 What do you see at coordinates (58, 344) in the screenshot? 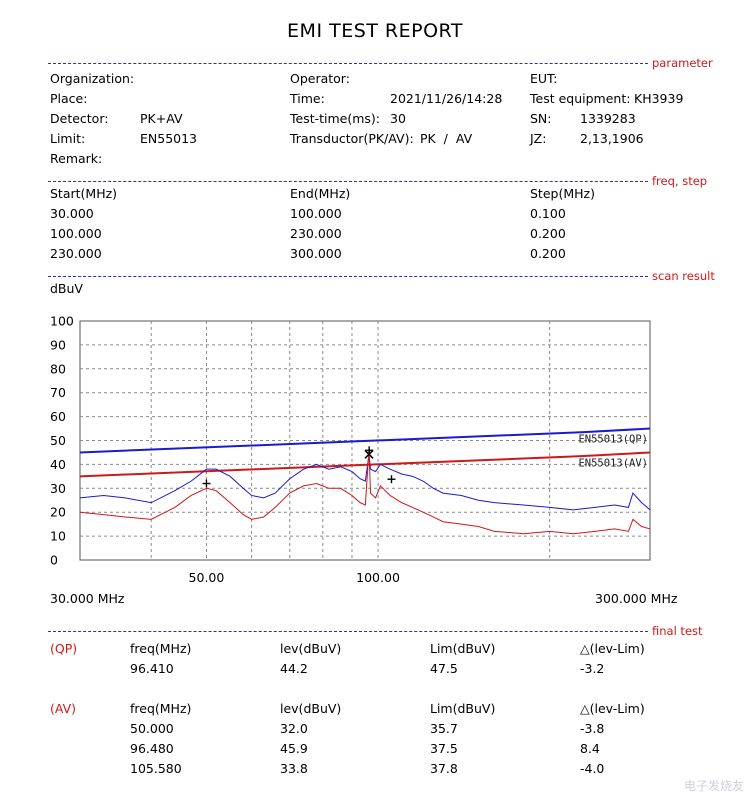
I see `y-tick-label: 90` at bounding box center [58, 344].